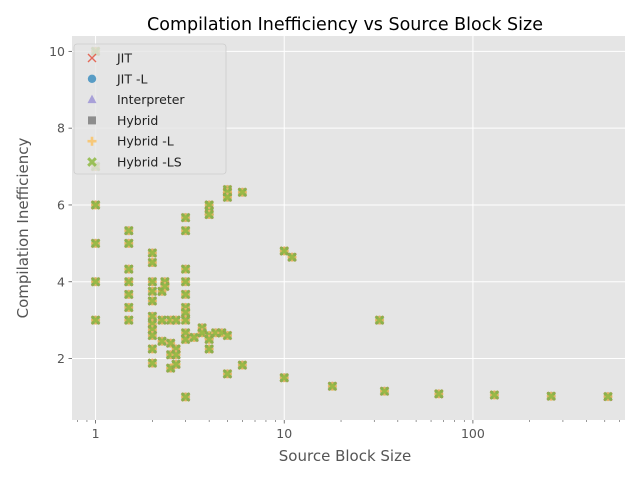  I want to click on legend-item: JIT -L, so click(117, 78).